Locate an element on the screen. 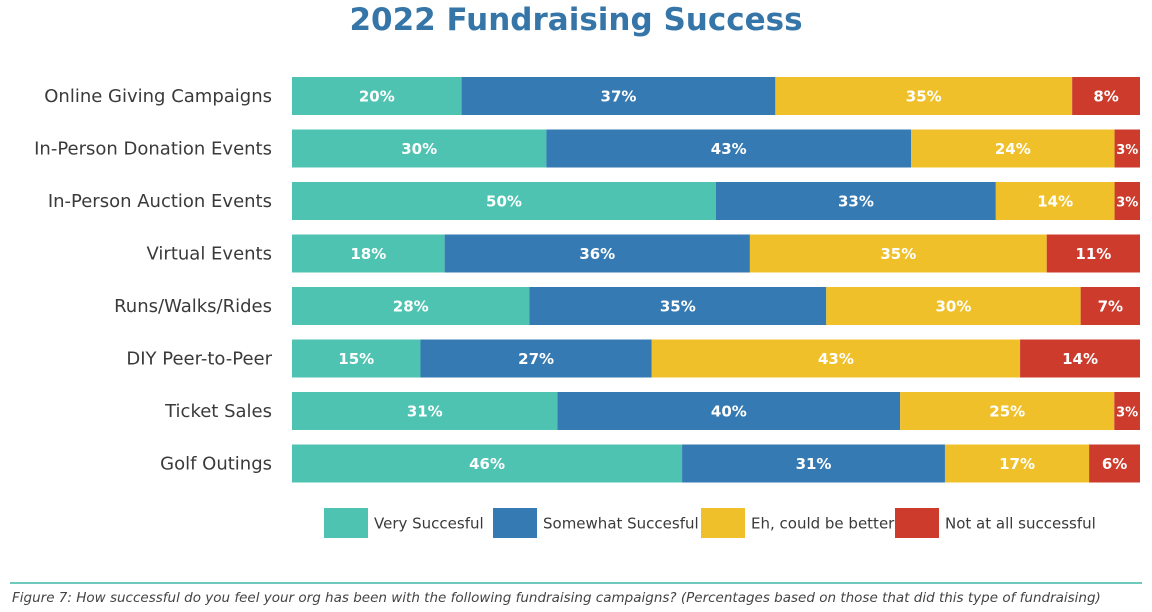  data-label-in-person-auction-events-somewhat-succesful: 33% is located at coordinates (856, 202).